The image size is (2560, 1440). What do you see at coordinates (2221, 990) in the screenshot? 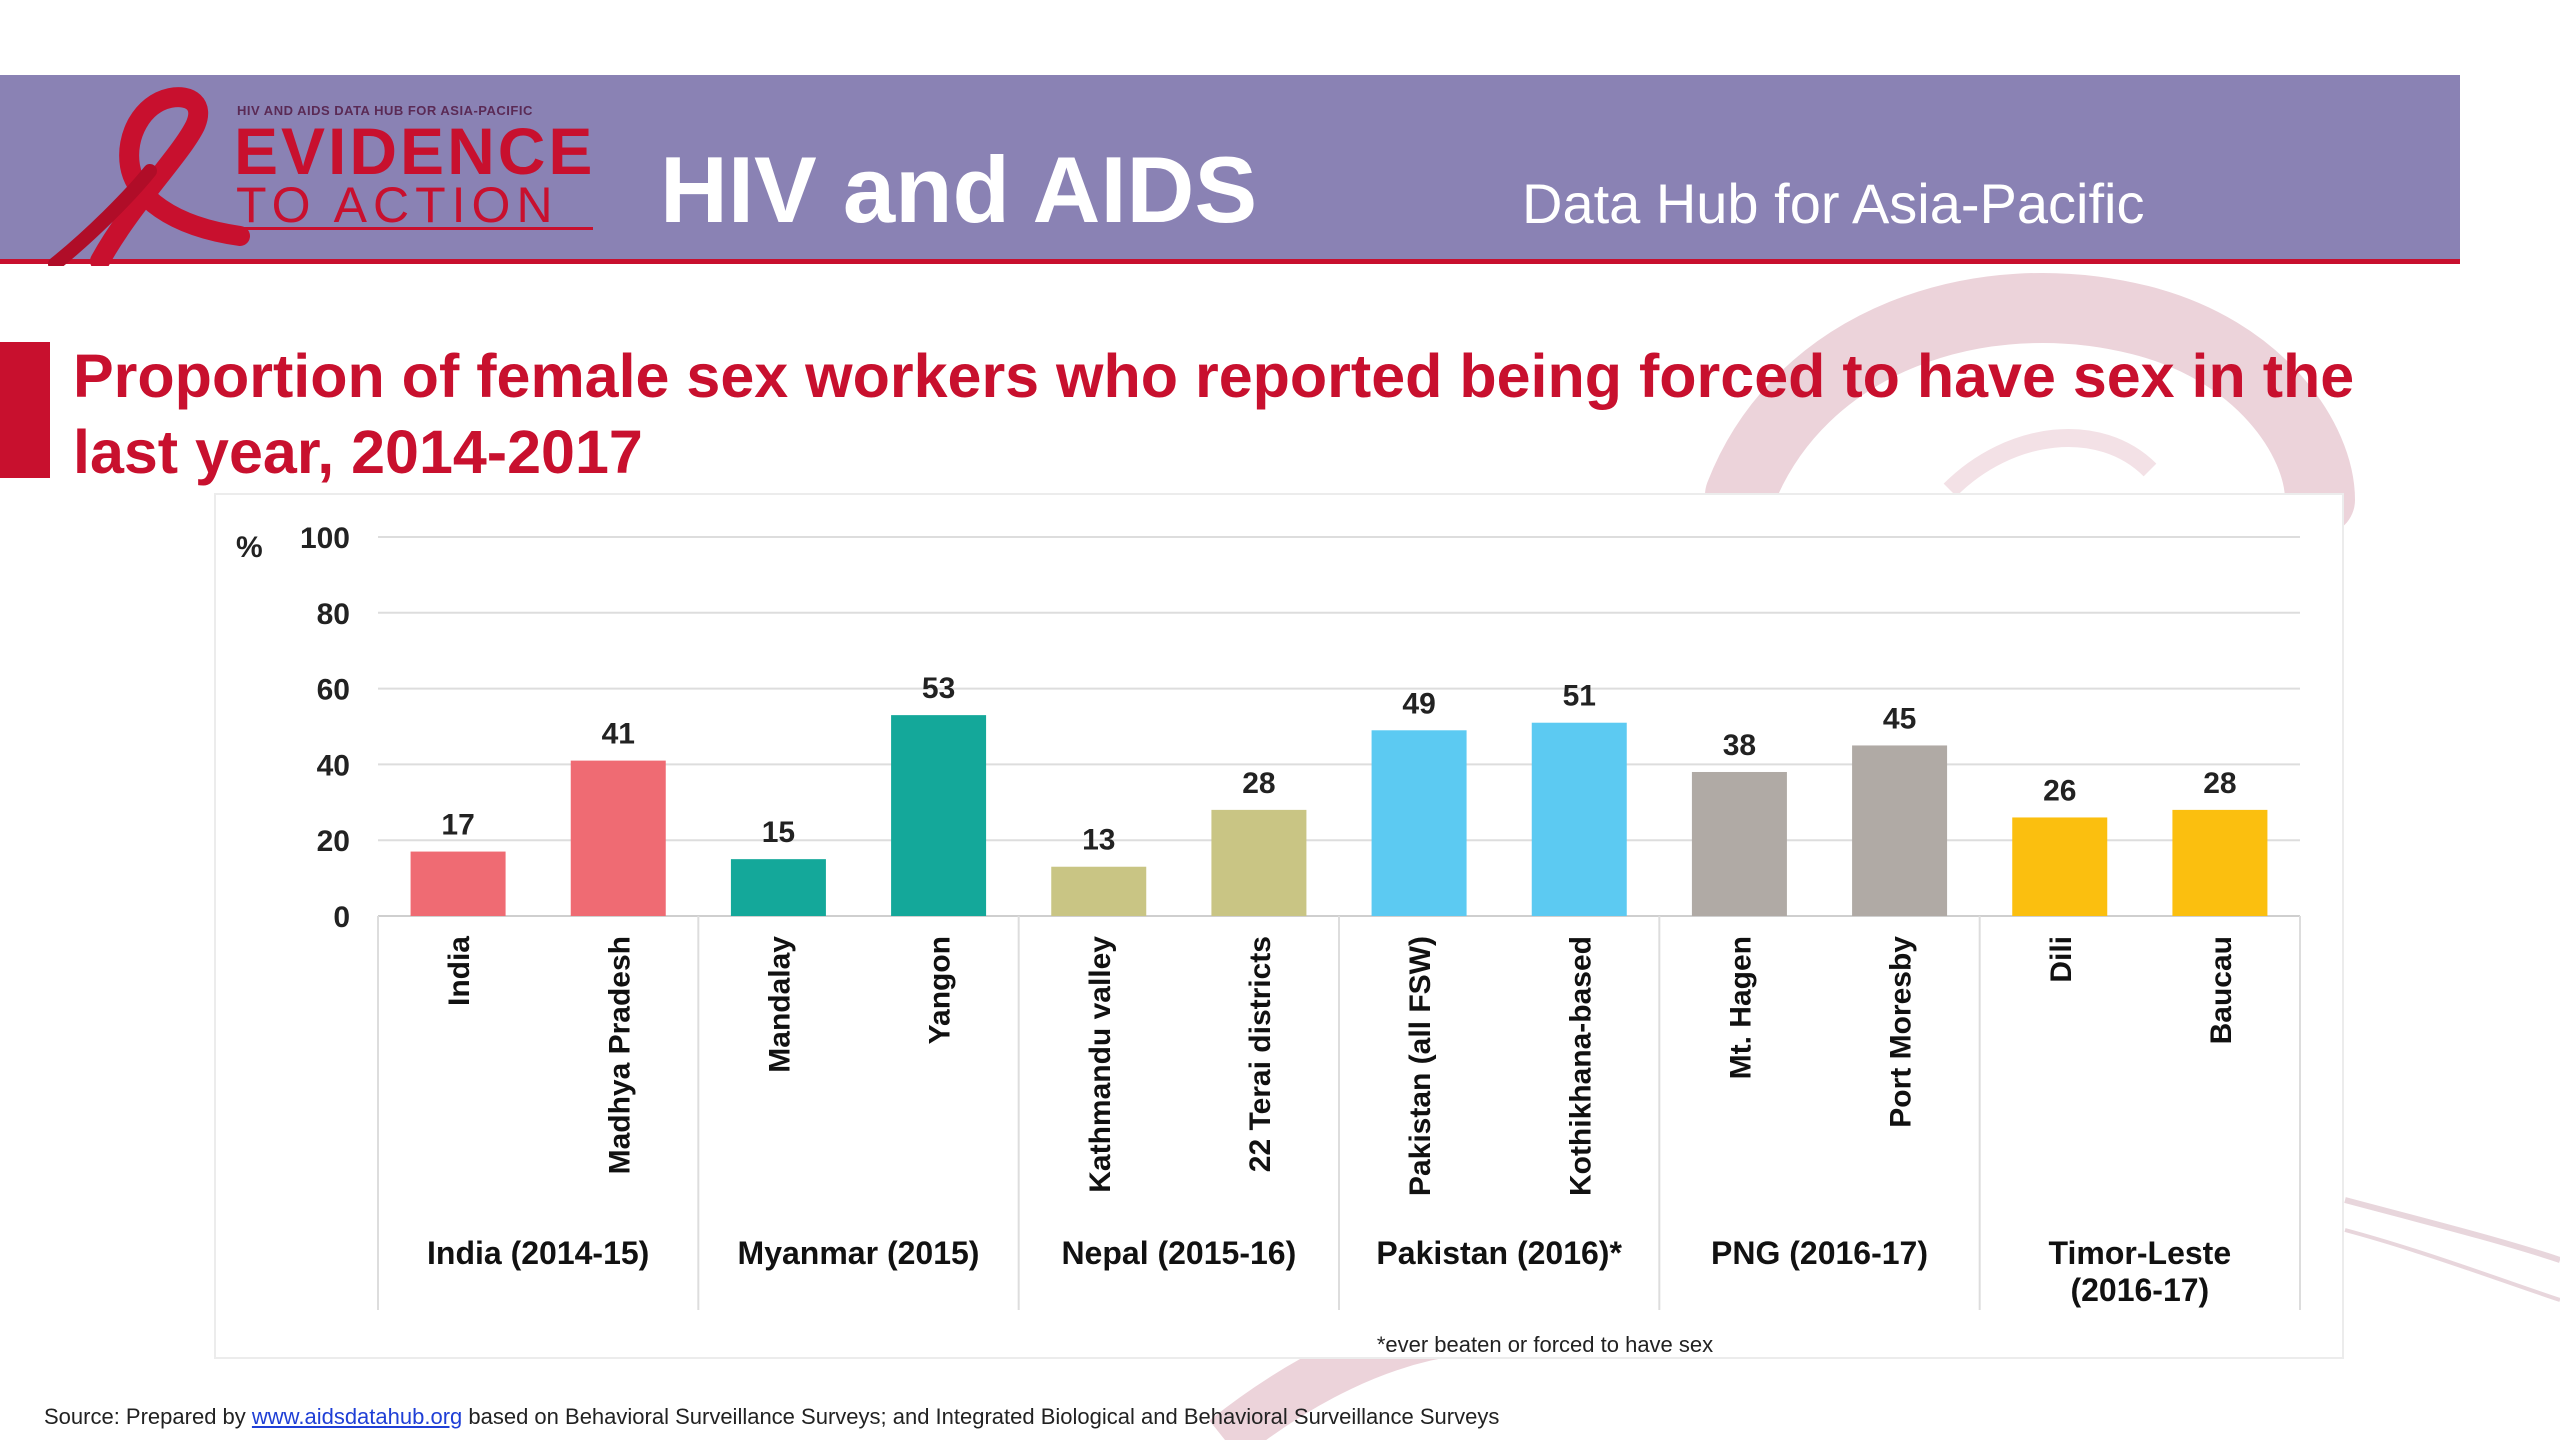
I see `category-label: Baucau` at bounding box center [2221, 990].